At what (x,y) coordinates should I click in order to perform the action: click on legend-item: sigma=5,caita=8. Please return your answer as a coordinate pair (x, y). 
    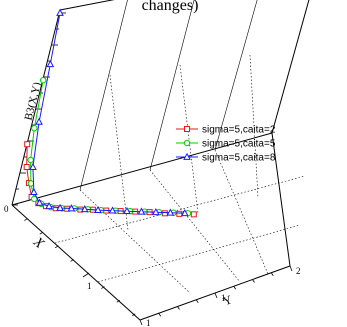
    Looking at the image, I should click on (226, 158).